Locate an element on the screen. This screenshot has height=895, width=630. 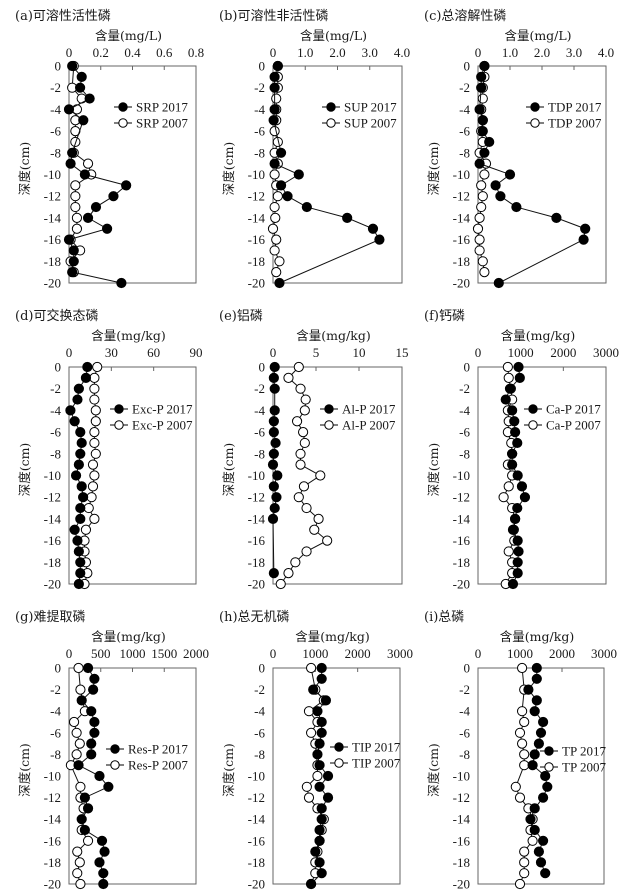
x-tick-label: 3000 is located at coordinates (604, 653).